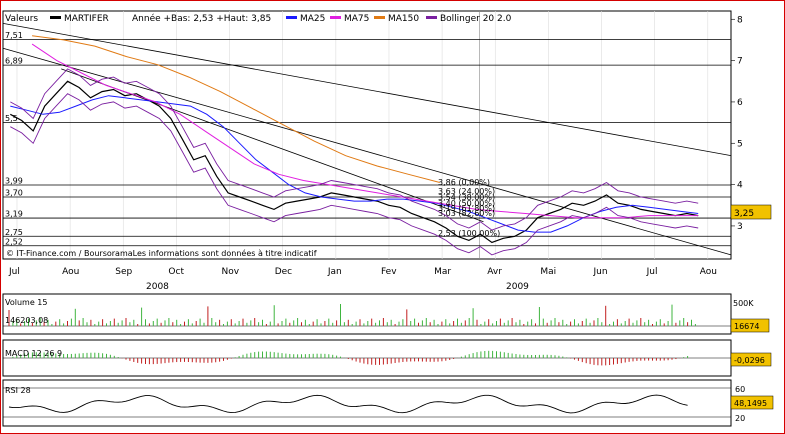  I want to click on x-label-oct: Oct, so click(176, 272).